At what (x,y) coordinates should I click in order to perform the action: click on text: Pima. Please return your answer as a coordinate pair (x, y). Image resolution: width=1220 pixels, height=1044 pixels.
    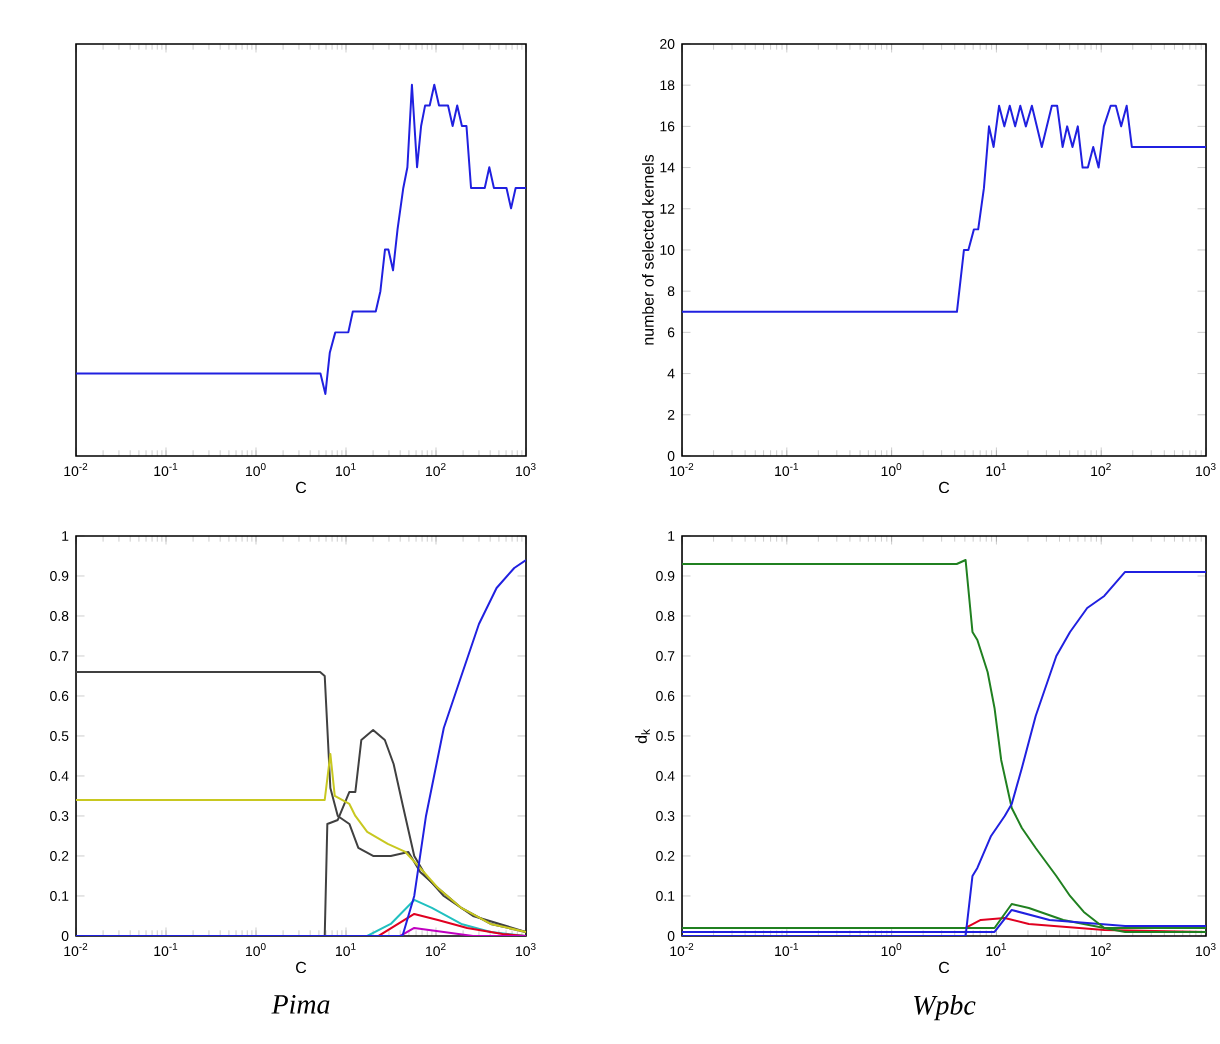
    Looking at the image, I should click on (300, 1004).